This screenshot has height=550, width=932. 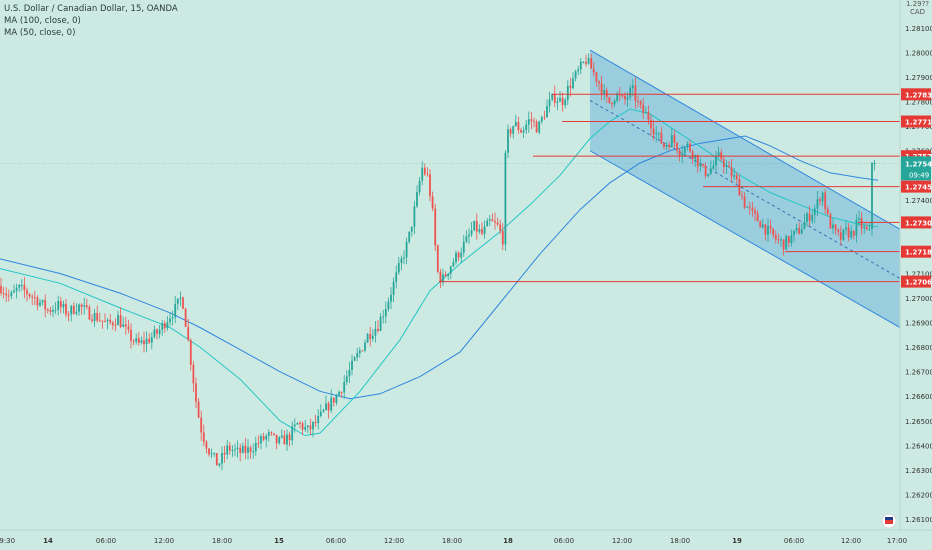 What do you see at coordinates (40, 33) in the screenshot?
I see `ma50-legend: MA (50, close, 0)` at bounding box center [40, 33].